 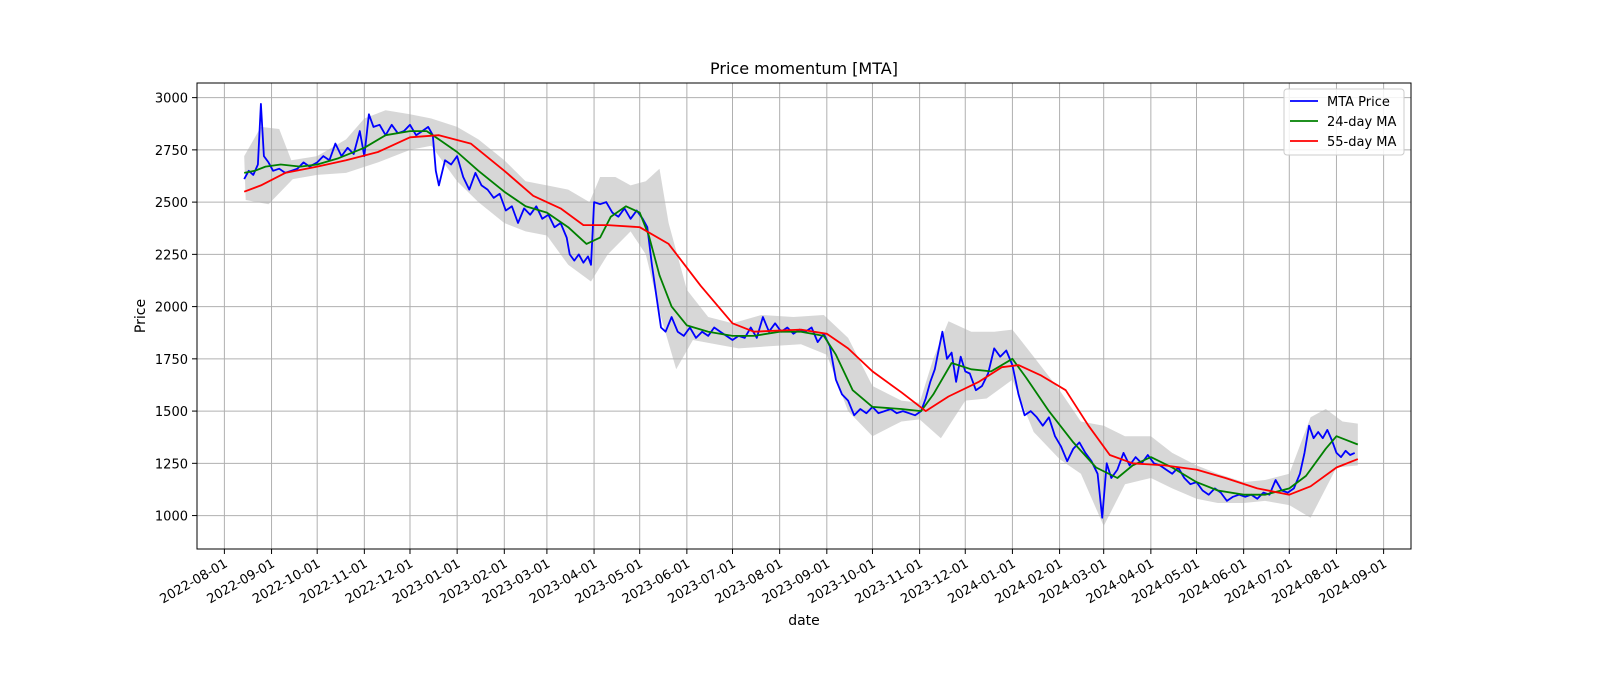 I want to click on y-tick-label: 2000, so click(x=171, y=308).